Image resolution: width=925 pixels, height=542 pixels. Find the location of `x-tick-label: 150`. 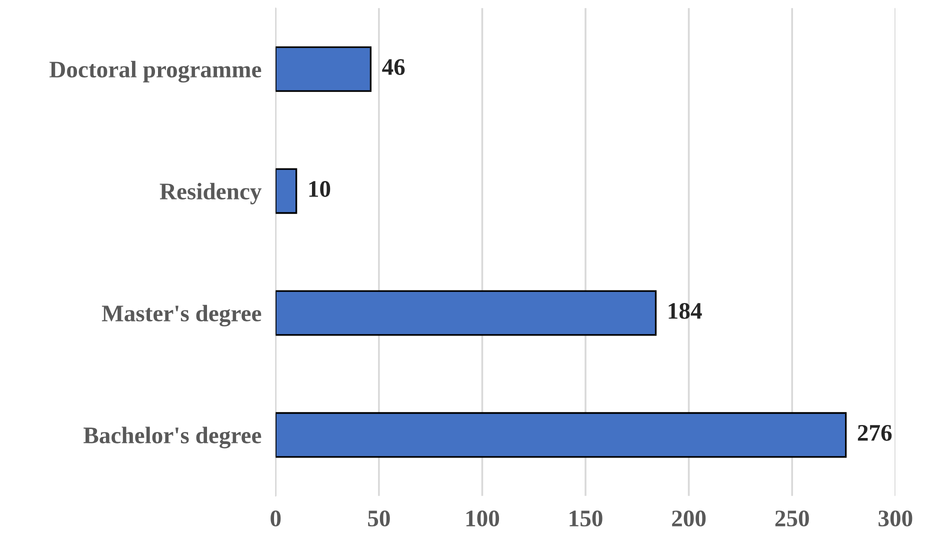

x-tick-label: 150 is located at coordinates (586, 518).